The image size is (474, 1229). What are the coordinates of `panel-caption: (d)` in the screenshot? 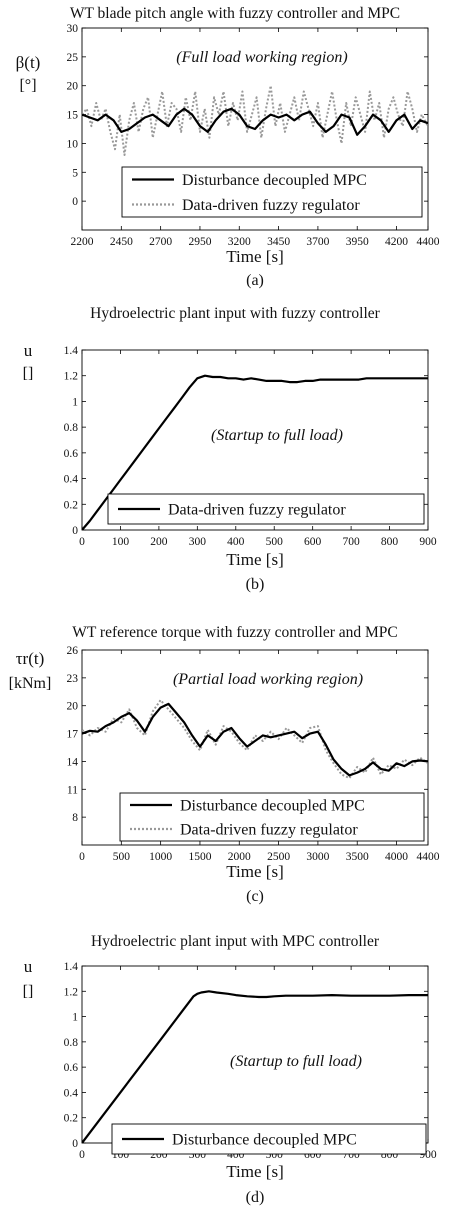 It's located at (255, 1197).